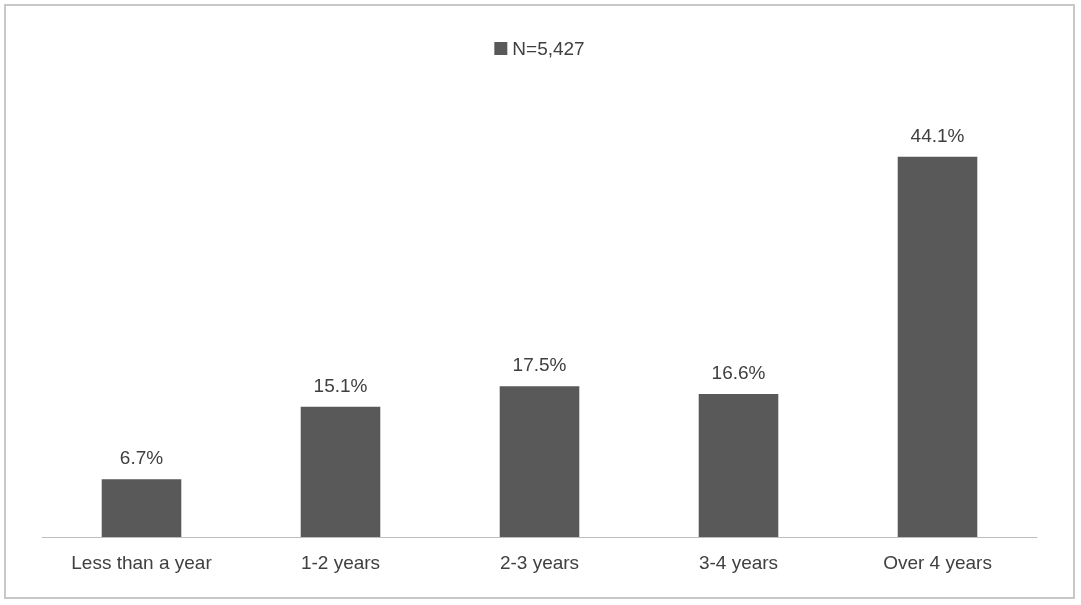  I want to click on x-tick-label: Over 4 years, so click(937, 562).